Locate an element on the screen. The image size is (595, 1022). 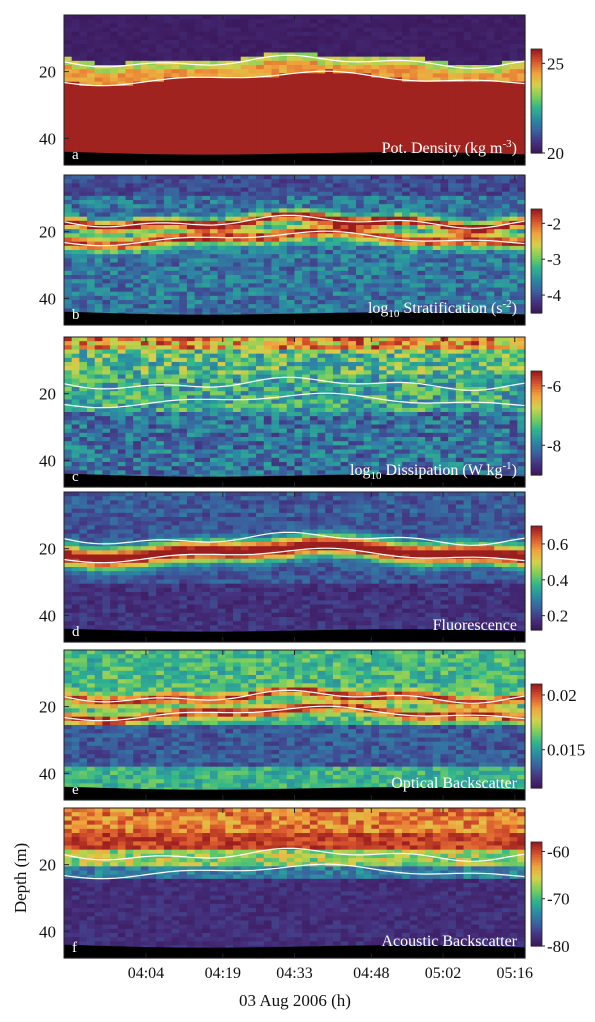
colorbar-step is located at coordinates (536, 129).